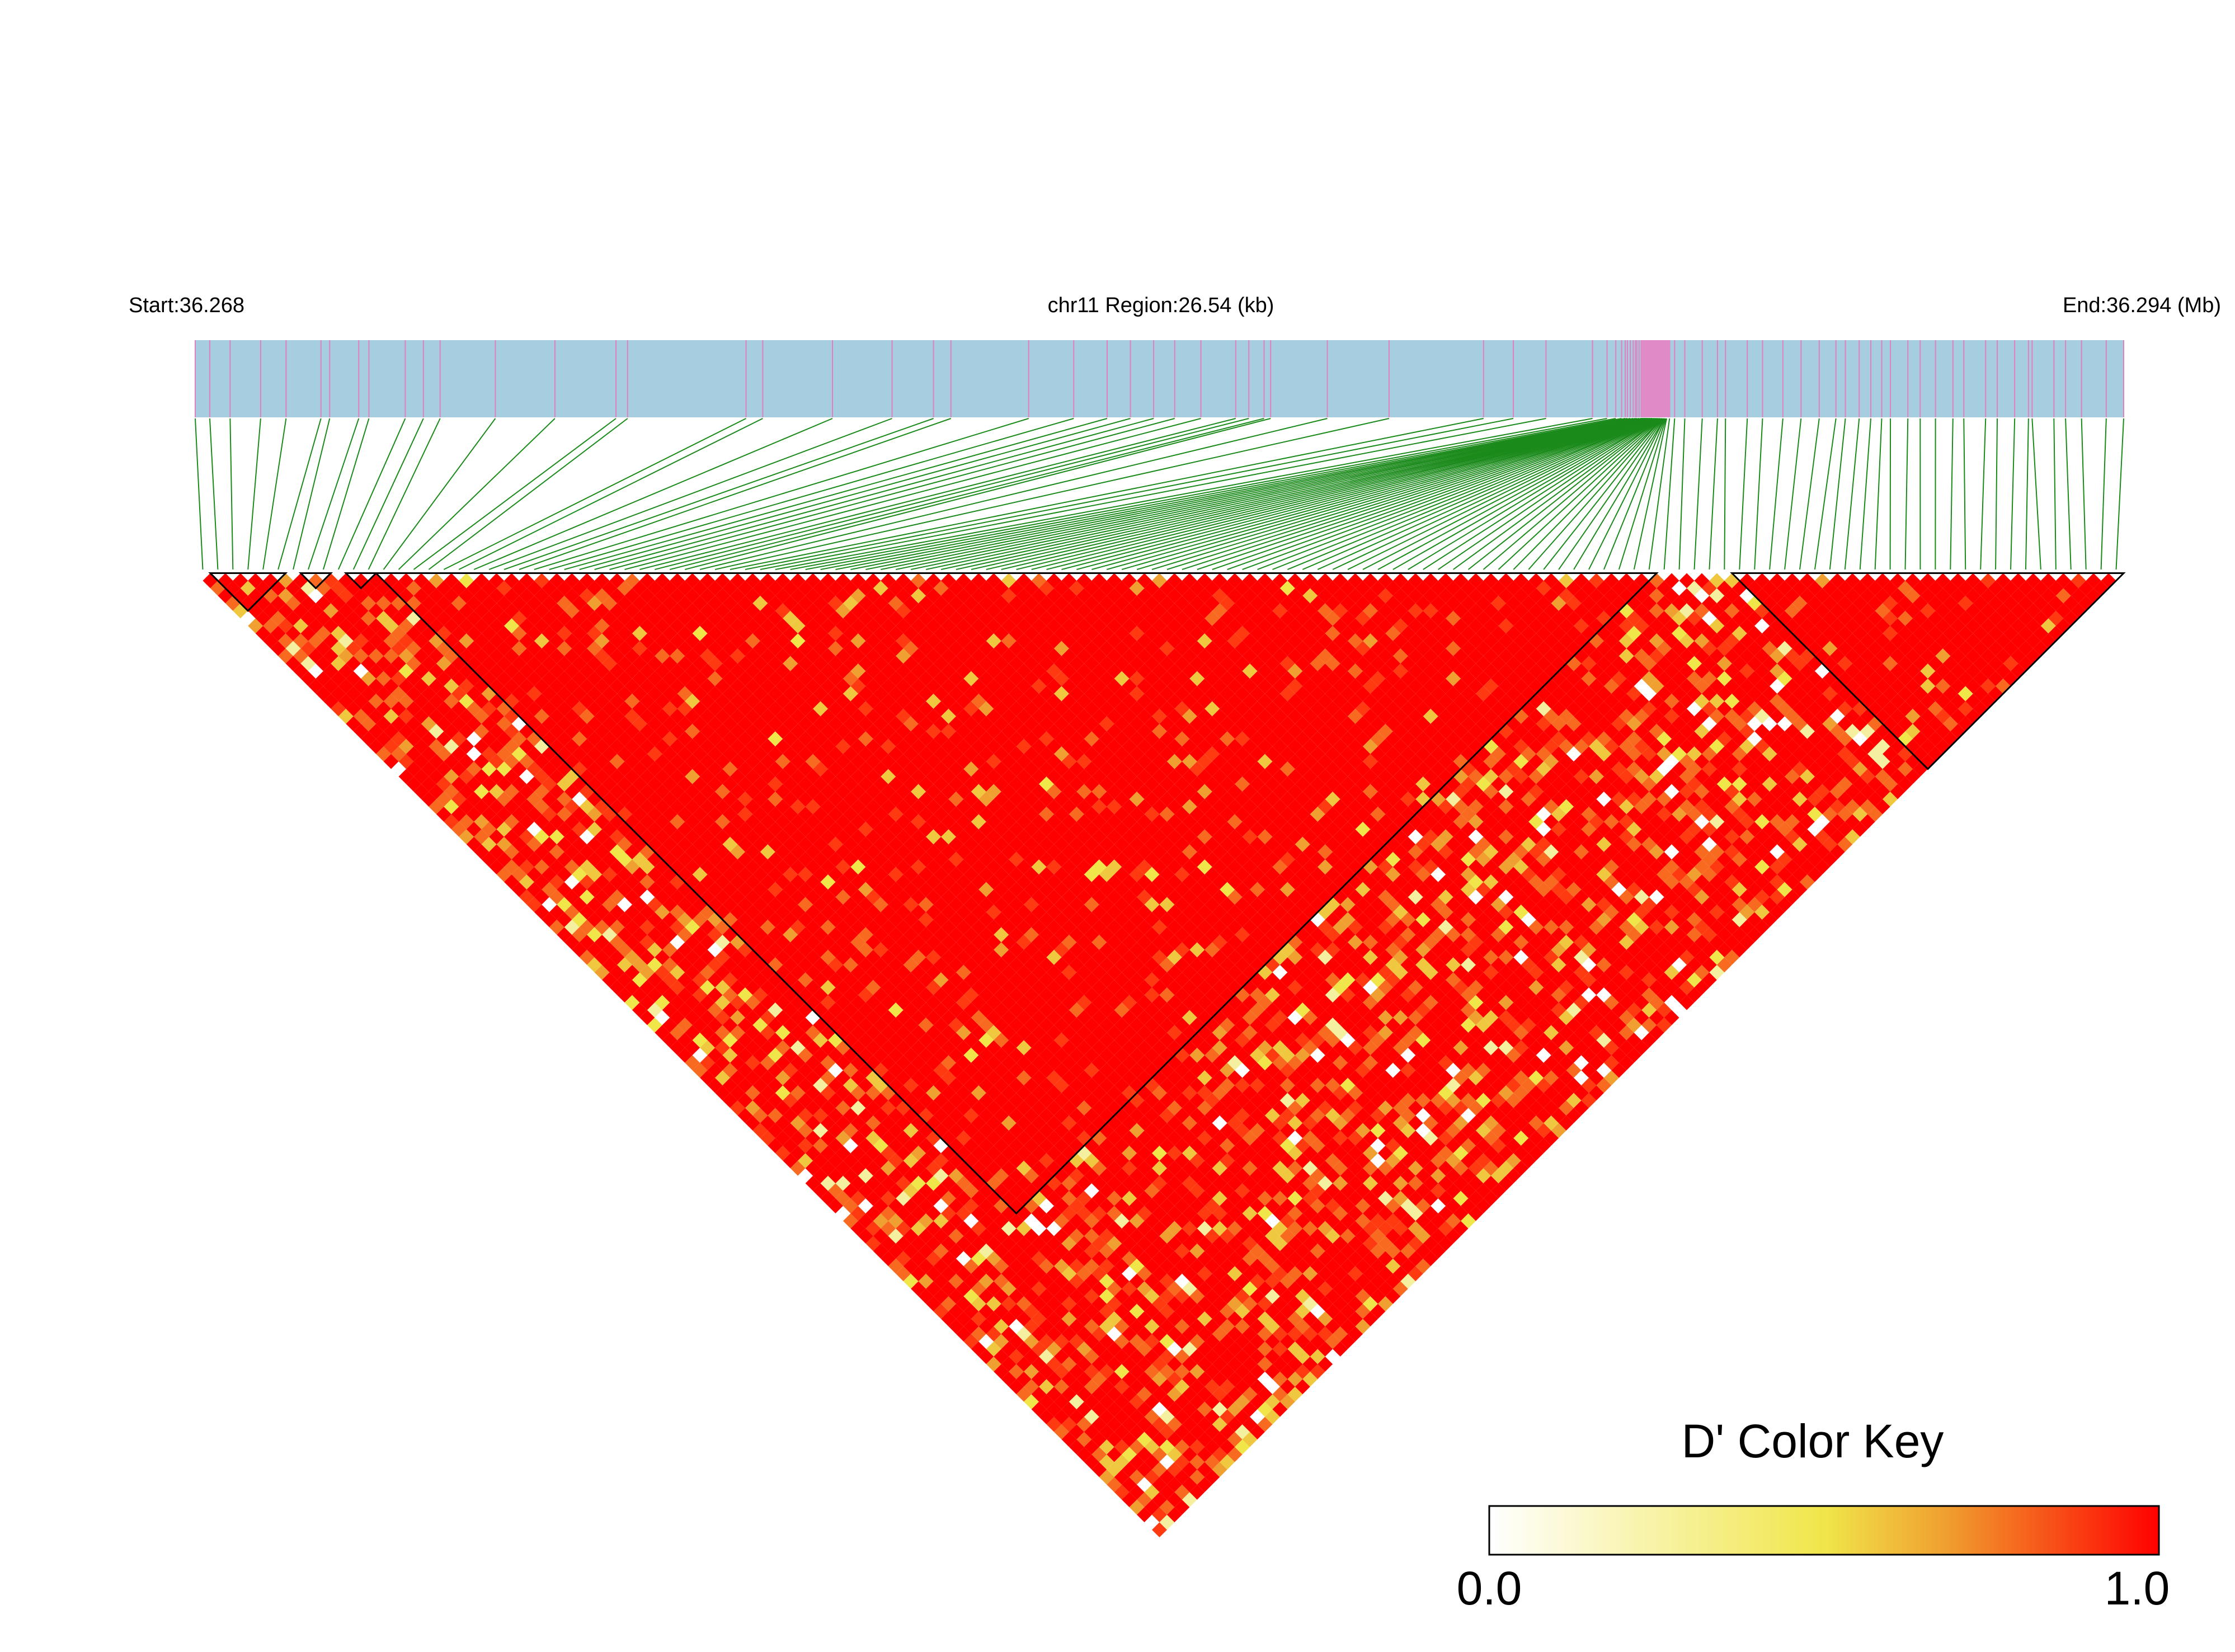  What do you see at coordinates (1656, 379) in the screenshot?
I see `snp-cluster-highlight` at bounding box center [1656, 379].